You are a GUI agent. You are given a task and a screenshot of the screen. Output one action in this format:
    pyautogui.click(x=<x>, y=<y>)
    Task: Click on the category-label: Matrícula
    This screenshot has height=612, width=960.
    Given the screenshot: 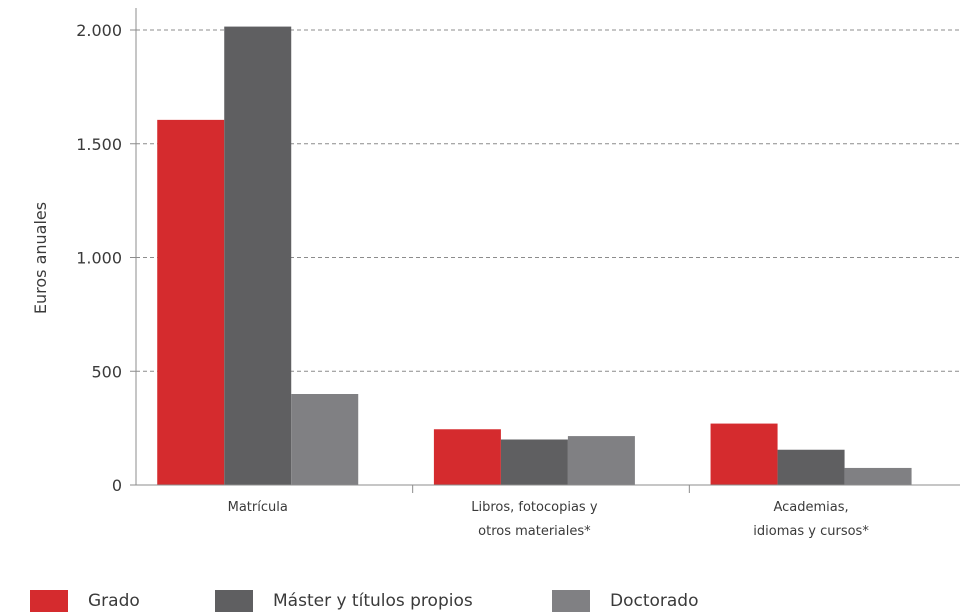 What is the action you would take?
    pyautogui.click(x=258, y=507)
    